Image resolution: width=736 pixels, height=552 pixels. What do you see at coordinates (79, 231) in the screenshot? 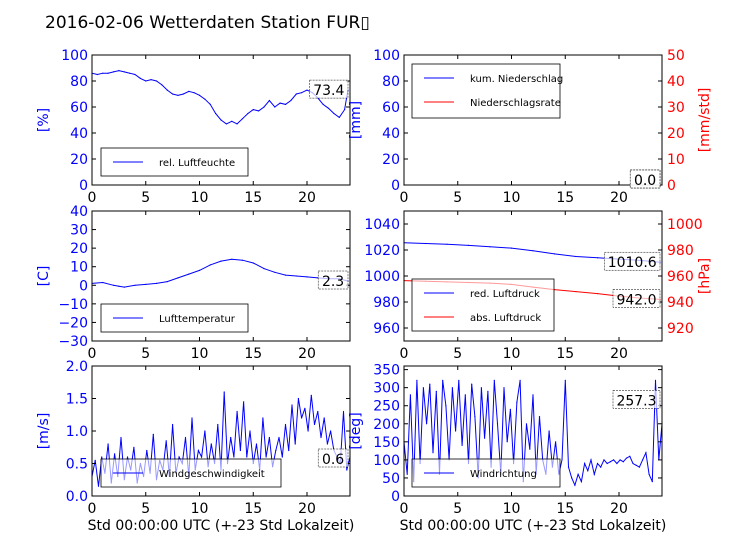
I see `y-tick-label: 30` at bounding box center [79, 231].